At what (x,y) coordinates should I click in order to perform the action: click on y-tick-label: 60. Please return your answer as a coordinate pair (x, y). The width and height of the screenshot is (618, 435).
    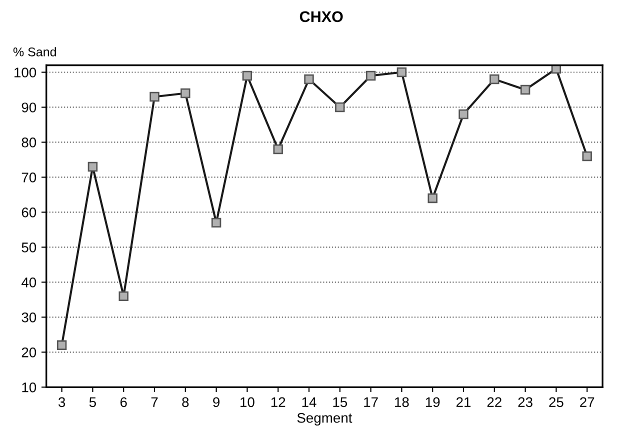
    Looking at the image, I should click on (29, 213).